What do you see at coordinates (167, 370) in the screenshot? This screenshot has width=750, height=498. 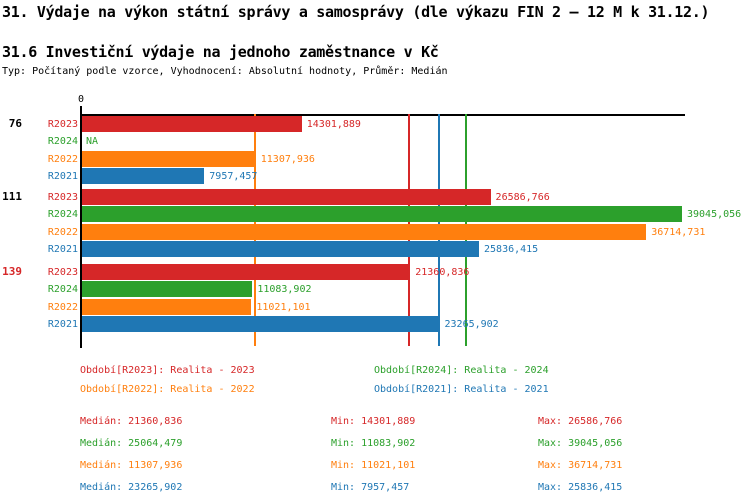 I see `legend-item-R2023: Období[R2023]: Realita - 2023` at bounding box center [167, 370].